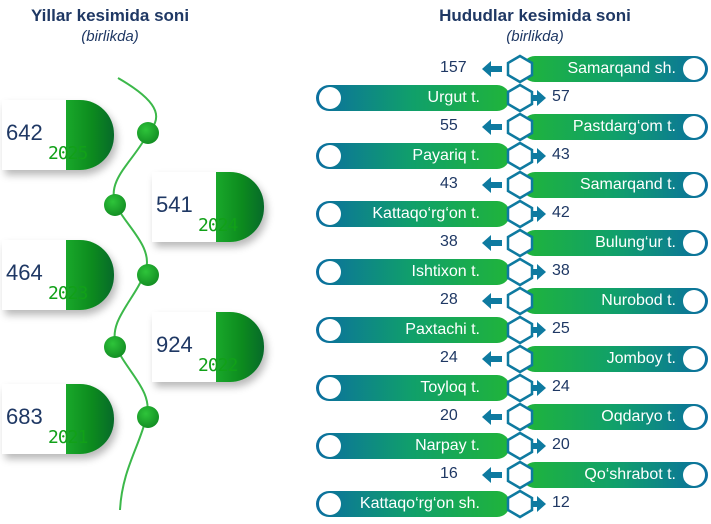  I want to click on region-value: 38, so click(449, 241).